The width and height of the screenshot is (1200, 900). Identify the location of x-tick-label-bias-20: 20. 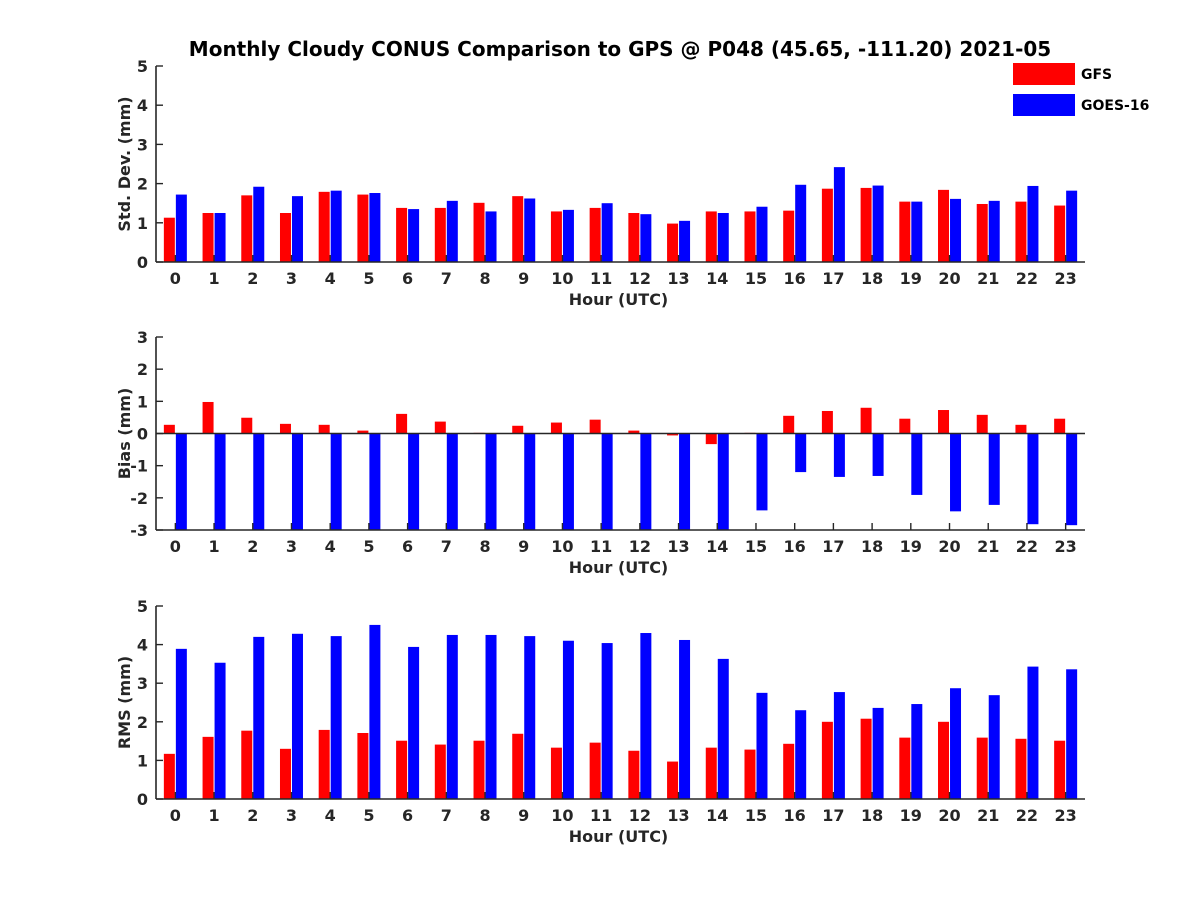
(949, 546).